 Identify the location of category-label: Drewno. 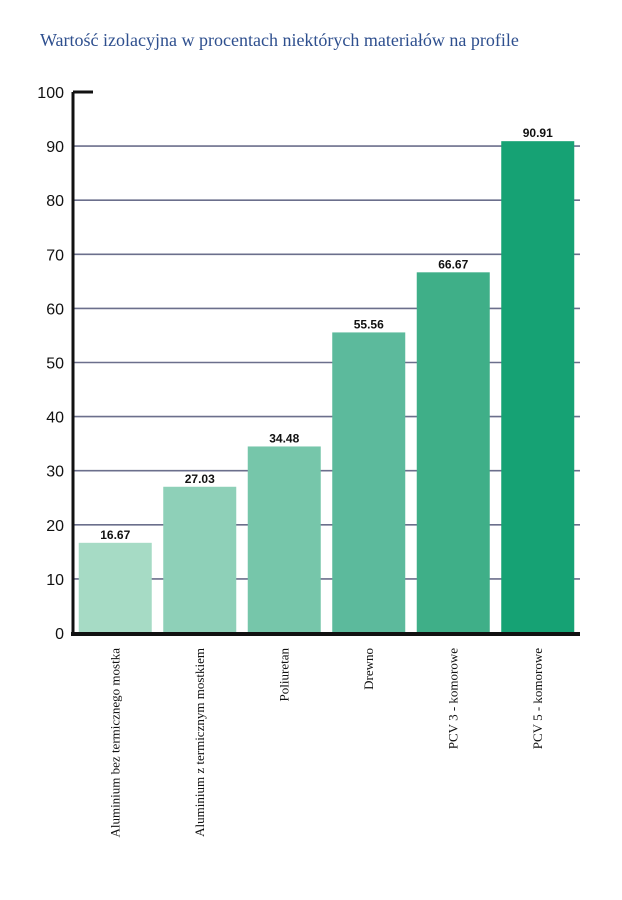
(368, 669).